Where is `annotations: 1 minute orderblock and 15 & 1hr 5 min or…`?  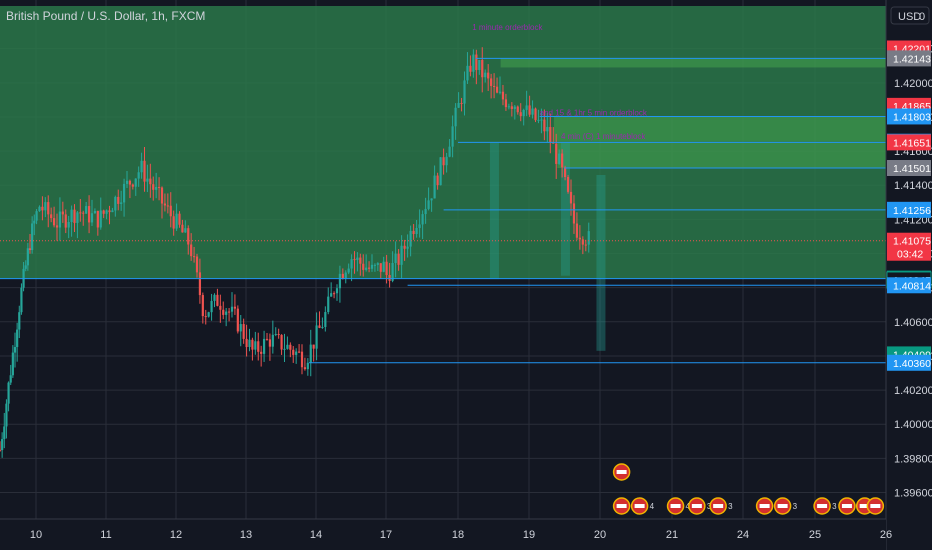
annotations: 1 minute orderblock and 15 & 1hr 5 min or… is located at coordinates (560, 82).